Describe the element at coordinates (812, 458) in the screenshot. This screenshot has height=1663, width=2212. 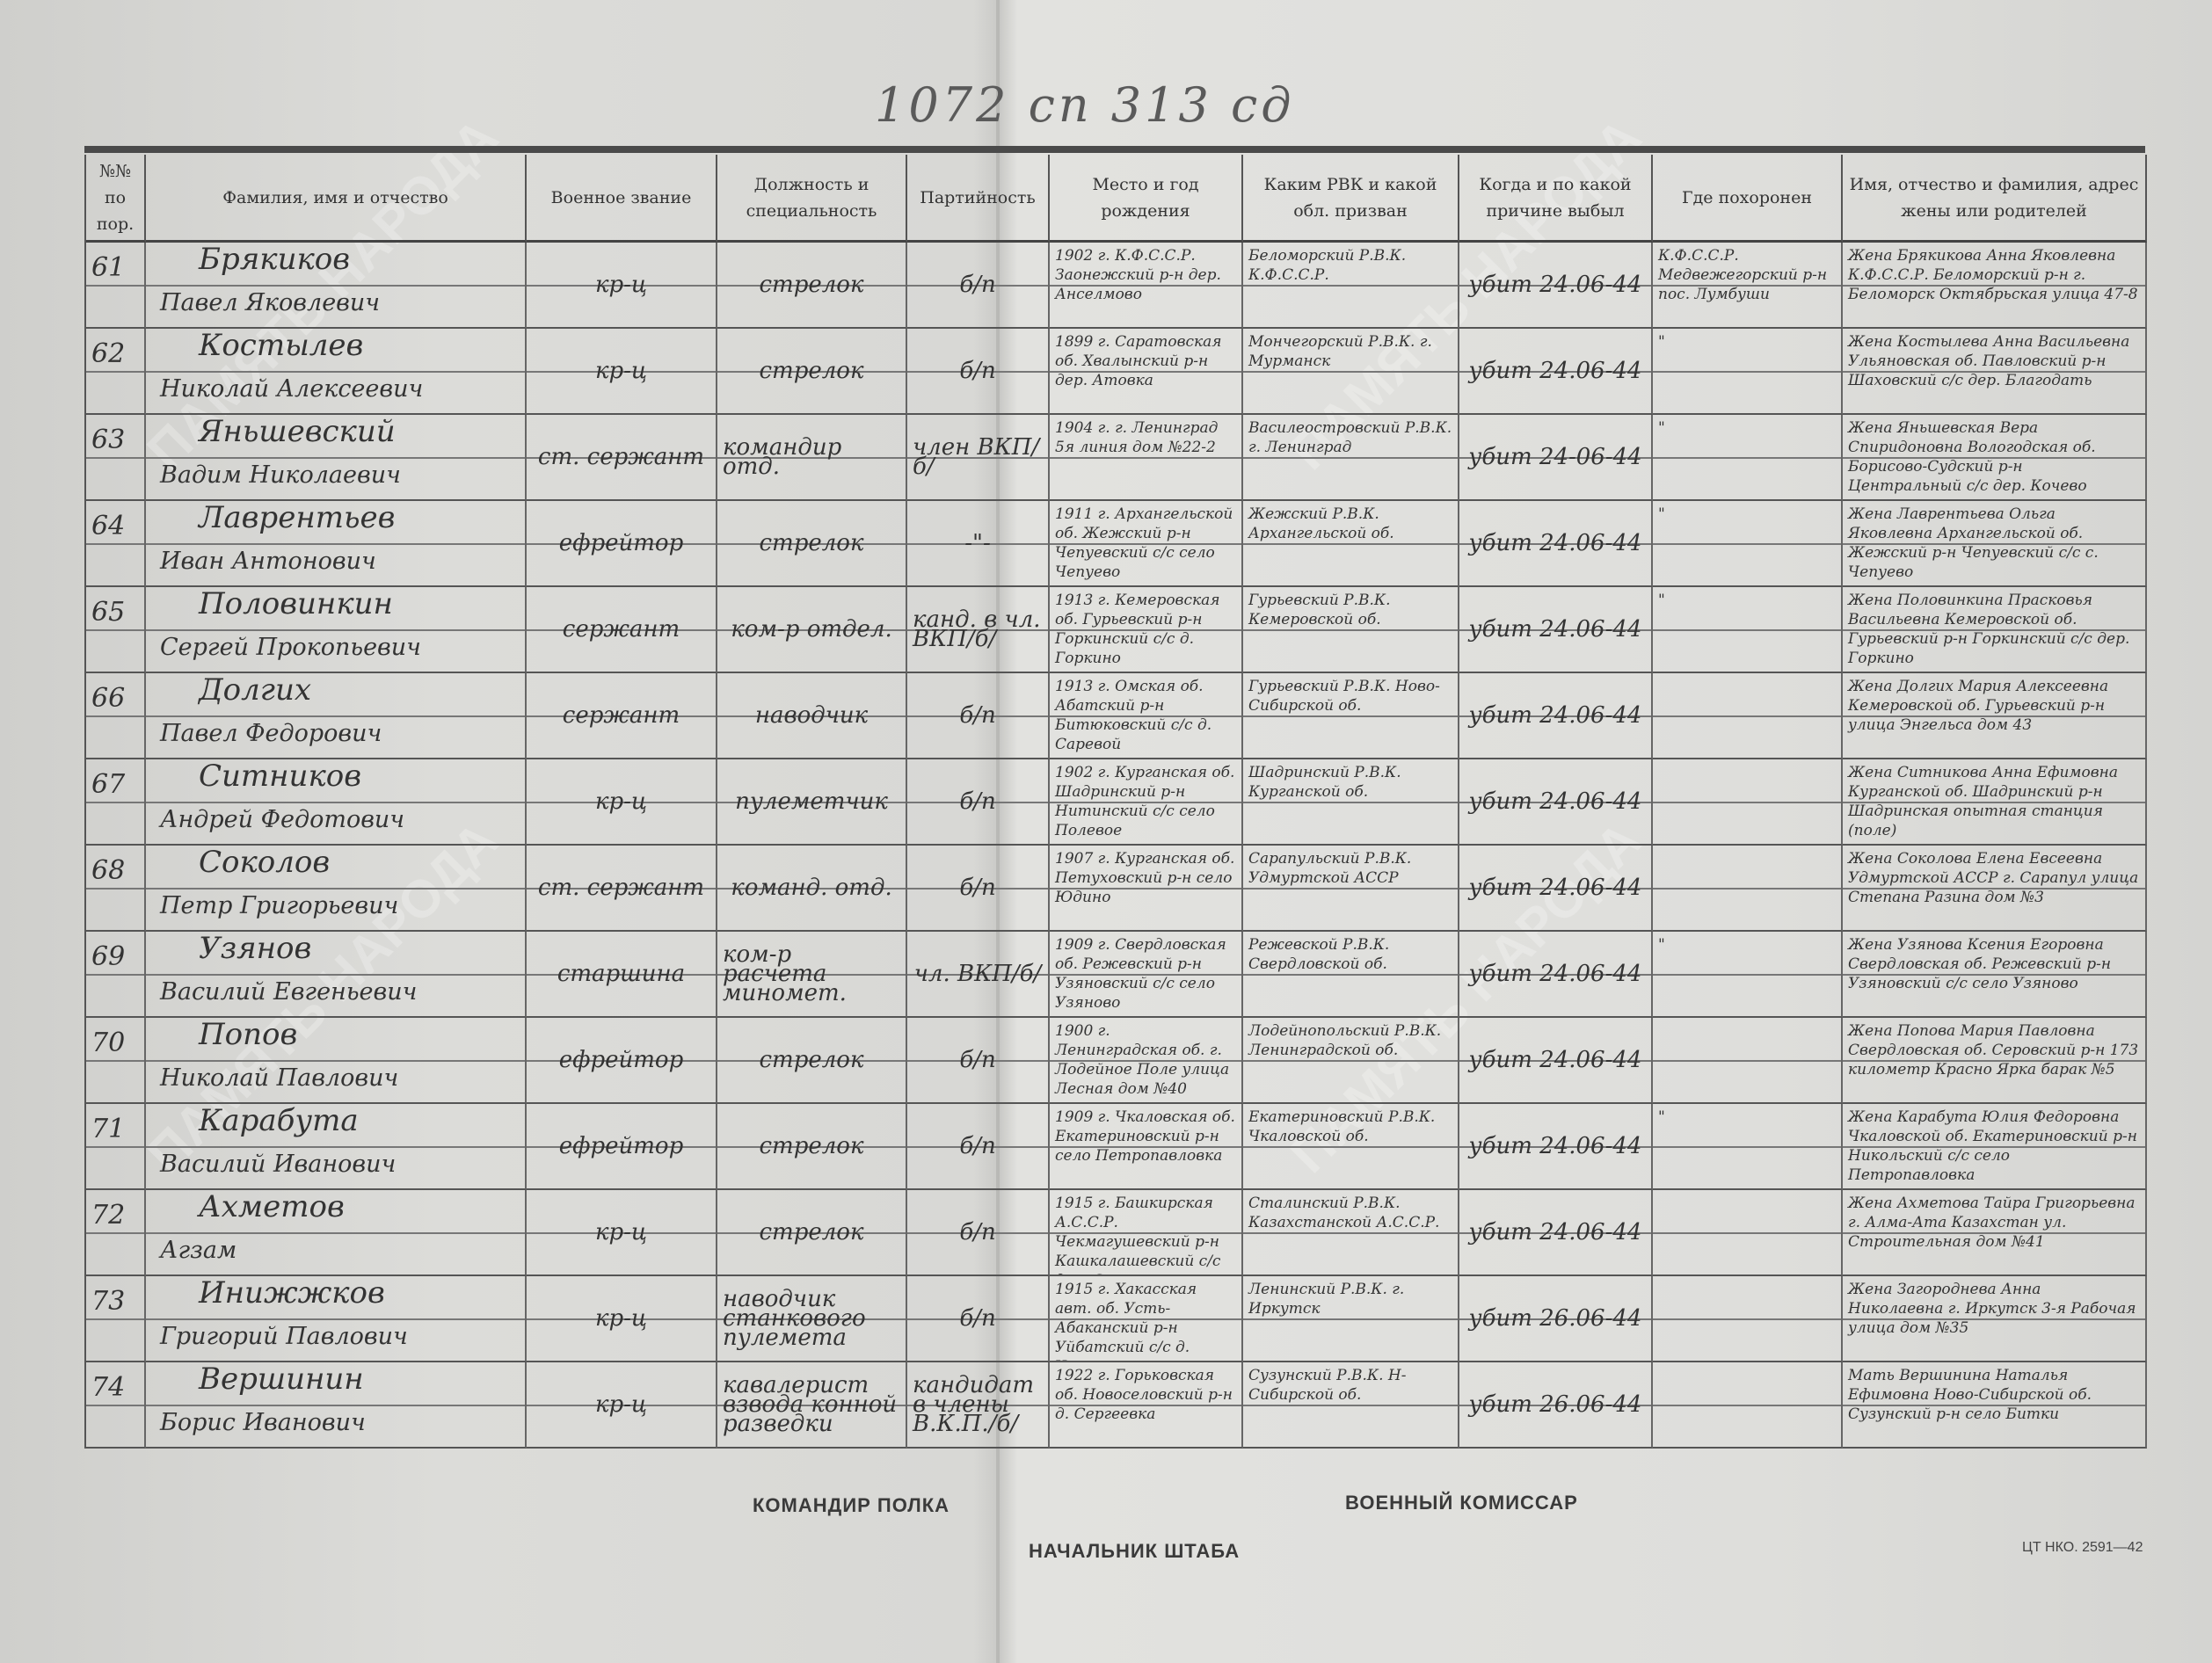
I see `cell-position: командир отд.` at that location.